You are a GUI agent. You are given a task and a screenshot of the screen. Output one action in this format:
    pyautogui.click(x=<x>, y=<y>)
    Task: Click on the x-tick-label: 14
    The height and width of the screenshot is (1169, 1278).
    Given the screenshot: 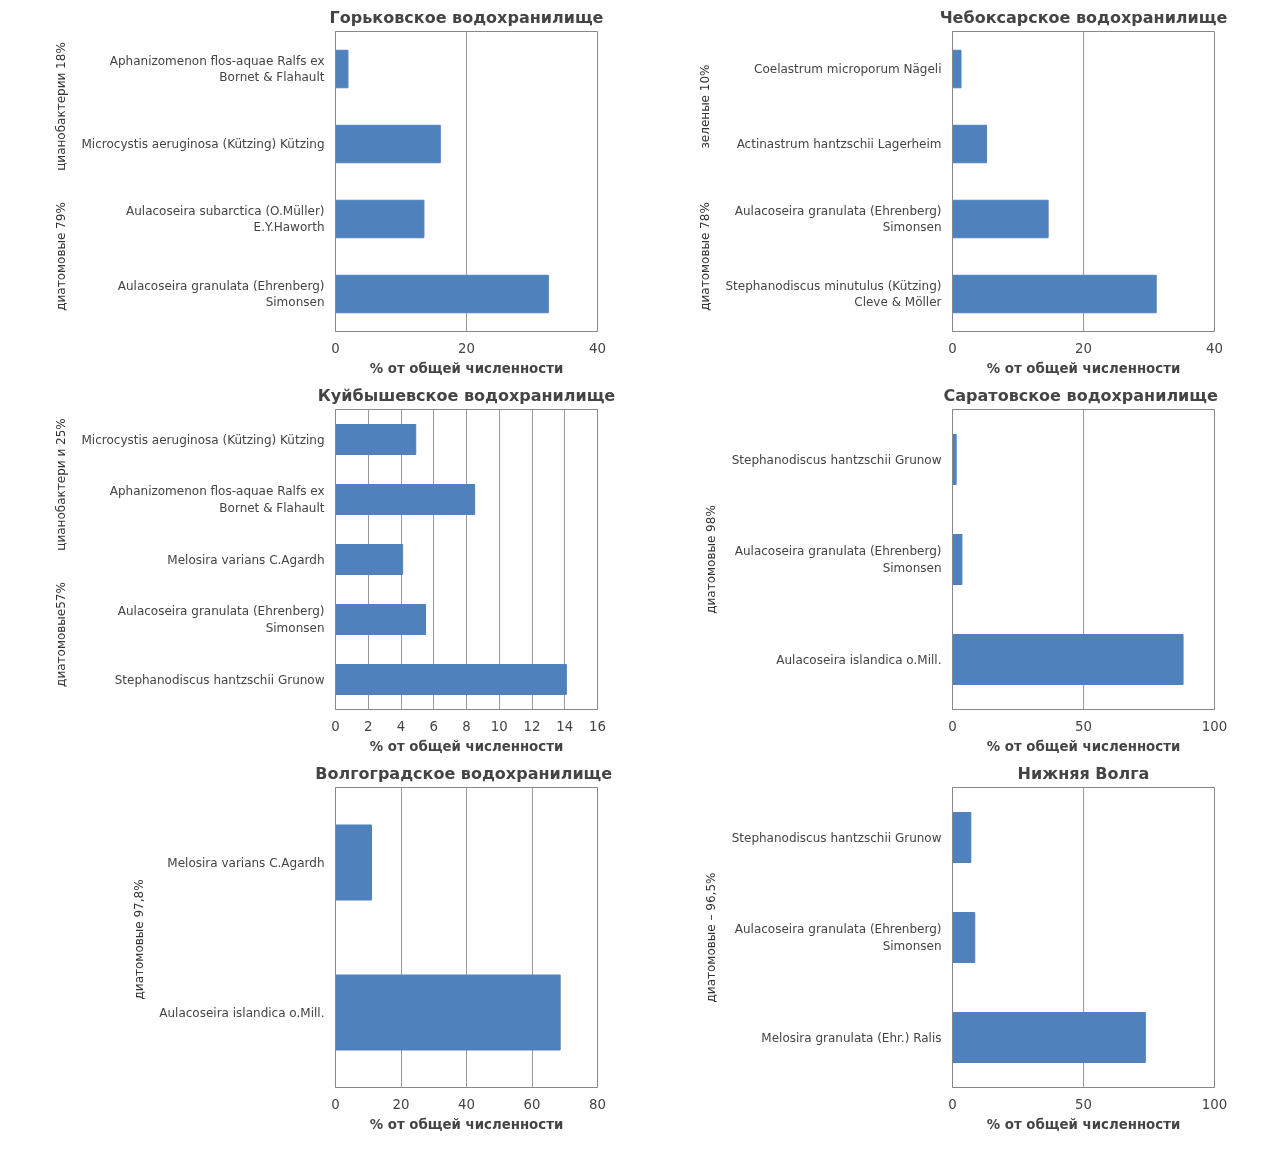 What is the action you would take?
    pyautogui.click(x=565, y=726)
    